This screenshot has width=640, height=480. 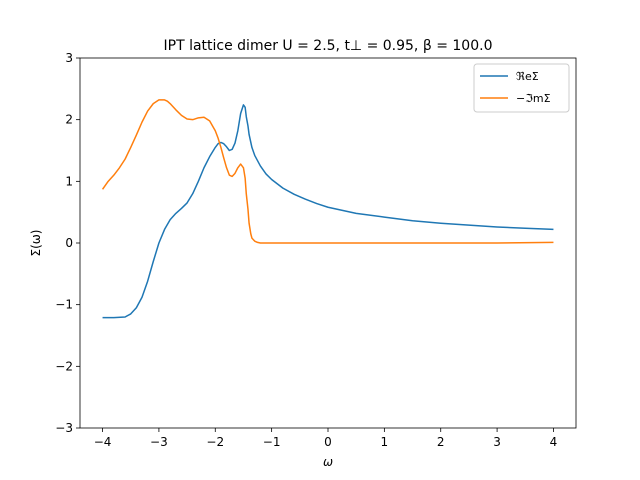 I want to click on x-tick-label: 3, so click(x=497, y=442).